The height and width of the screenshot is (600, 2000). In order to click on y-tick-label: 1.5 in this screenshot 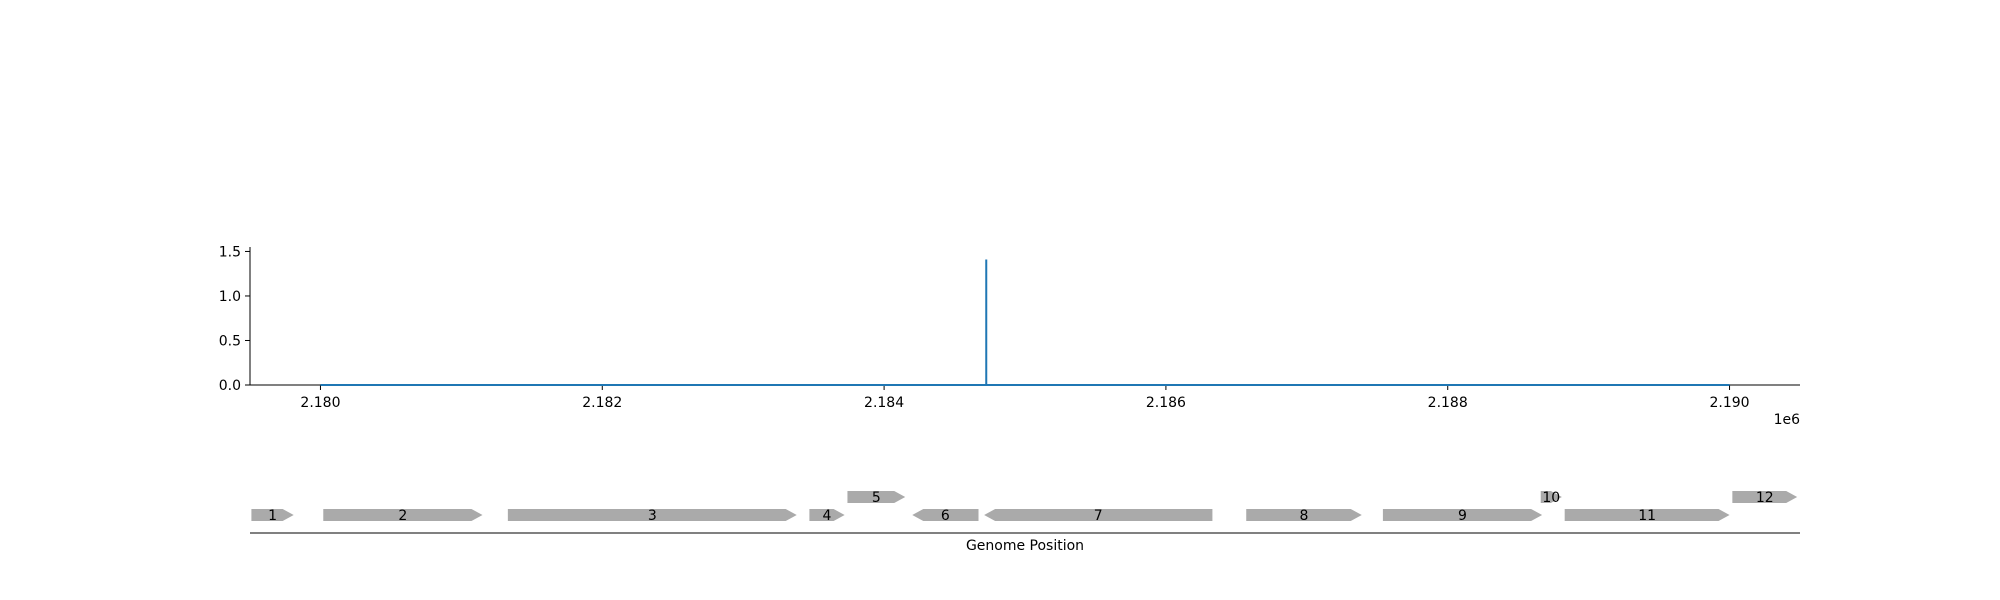, I will do `click(230, 252)`.